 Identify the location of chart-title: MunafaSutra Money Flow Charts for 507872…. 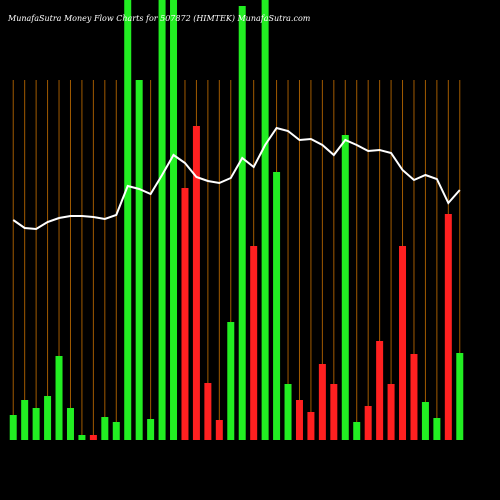
(159, 18).